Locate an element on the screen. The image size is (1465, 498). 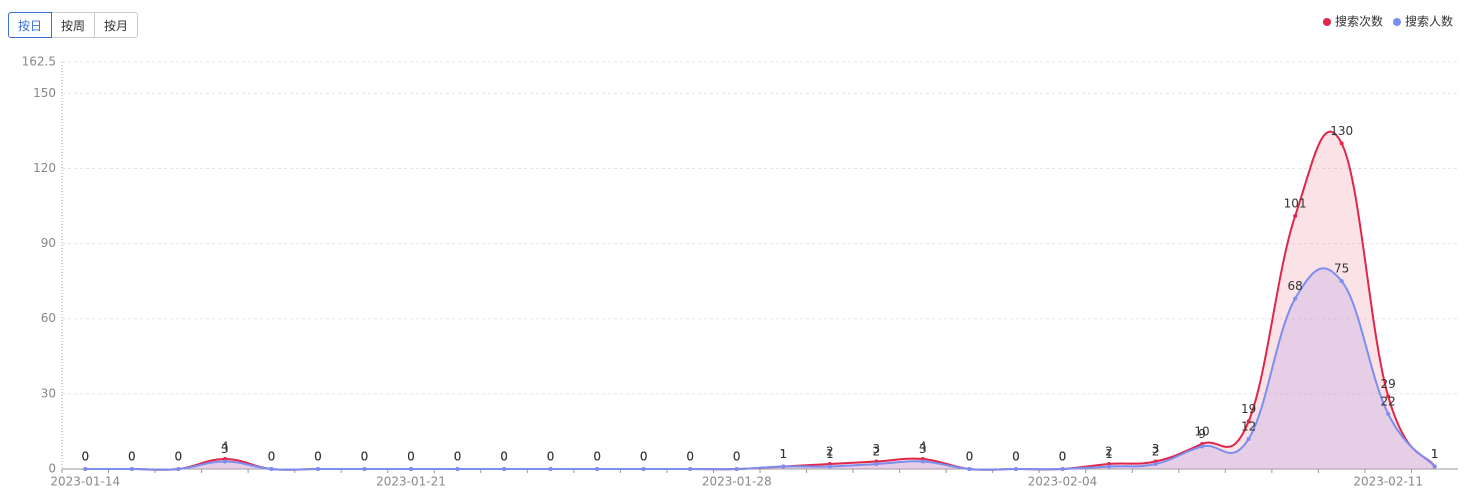
legend-label: 搜索人数 is located at coordinates (1429, 21).